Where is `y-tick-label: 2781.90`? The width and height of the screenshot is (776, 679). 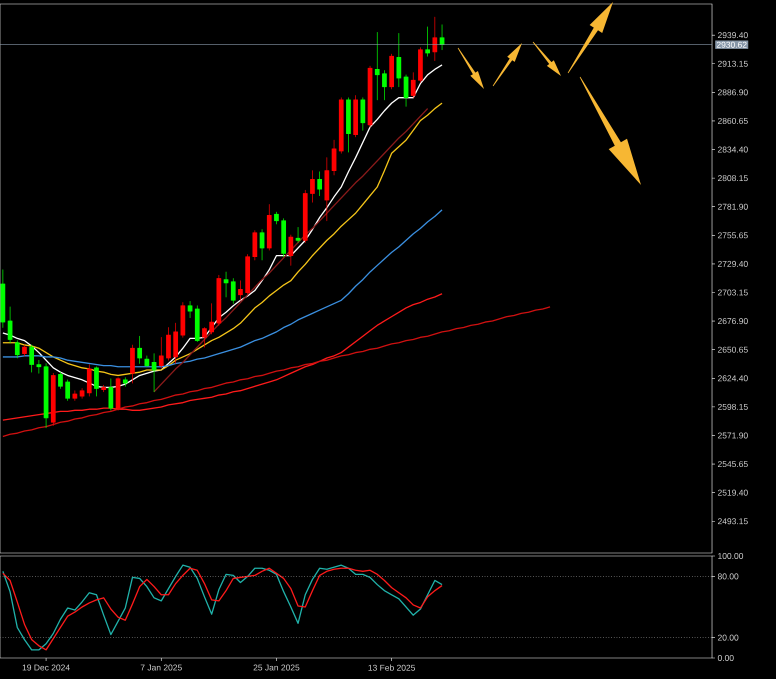
y-tick-label: 2781.90 is located at coordinates (733, 207).